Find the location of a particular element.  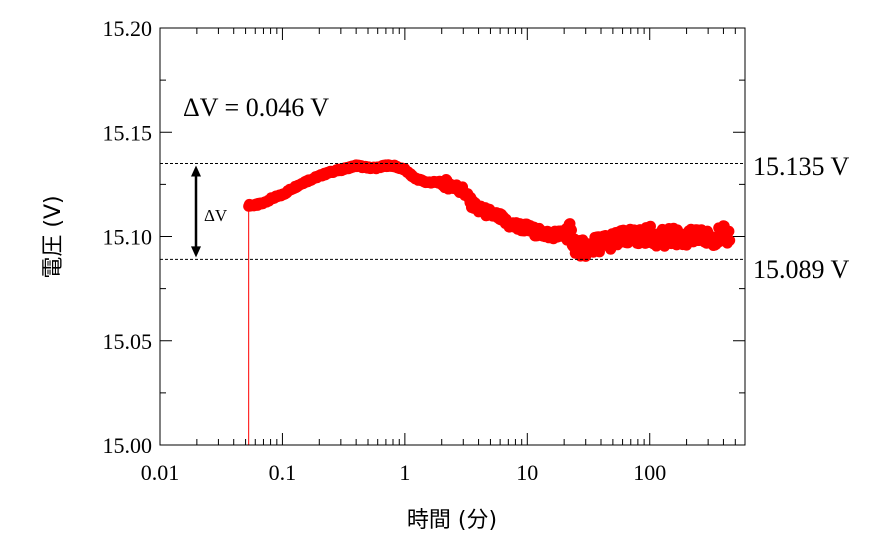

x-tick-label: 10 is located at coordinates (527, 472).